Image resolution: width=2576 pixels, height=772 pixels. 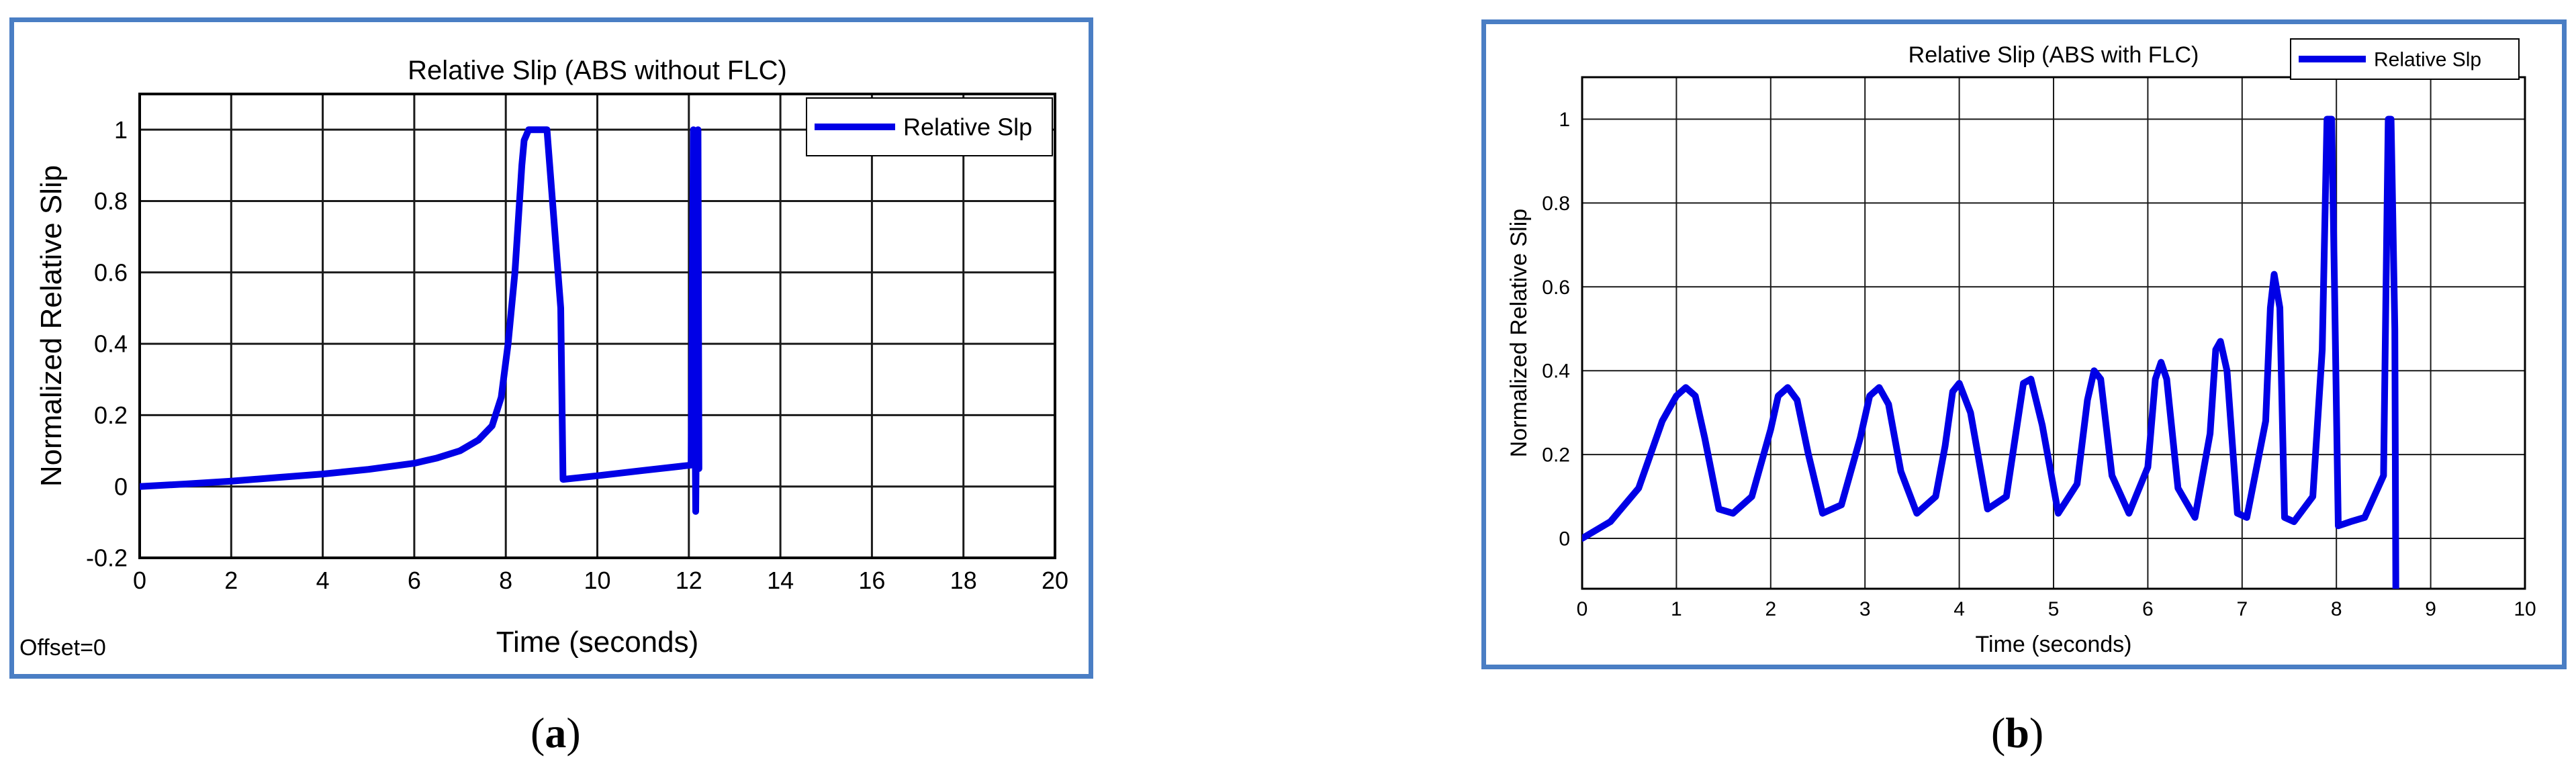 What do you see at coordinates (1865, 609) in the screenshot?
I see `chart-b-x-tick-label: 3` at bounding box center [1865, 609].